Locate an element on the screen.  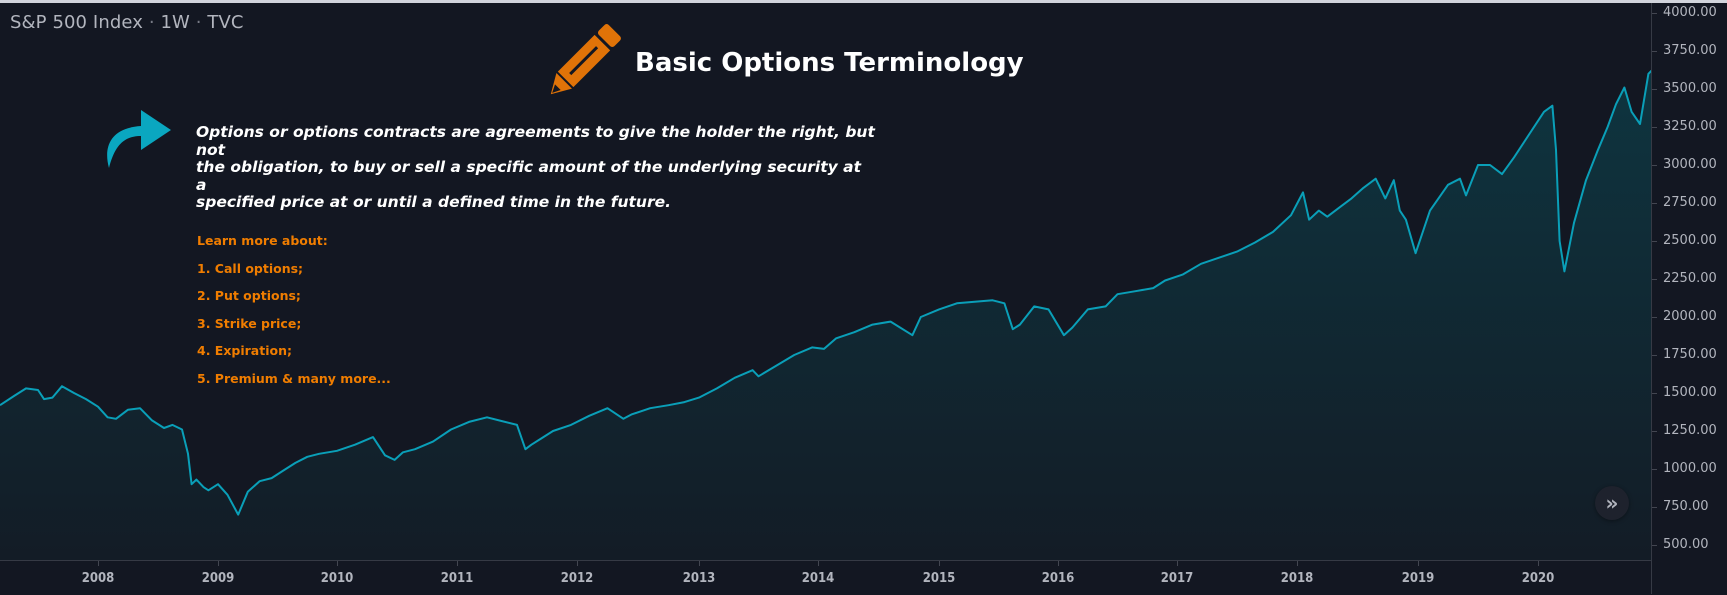
learn-more-item: 1. Call options; is located at coordinates (250, 268).